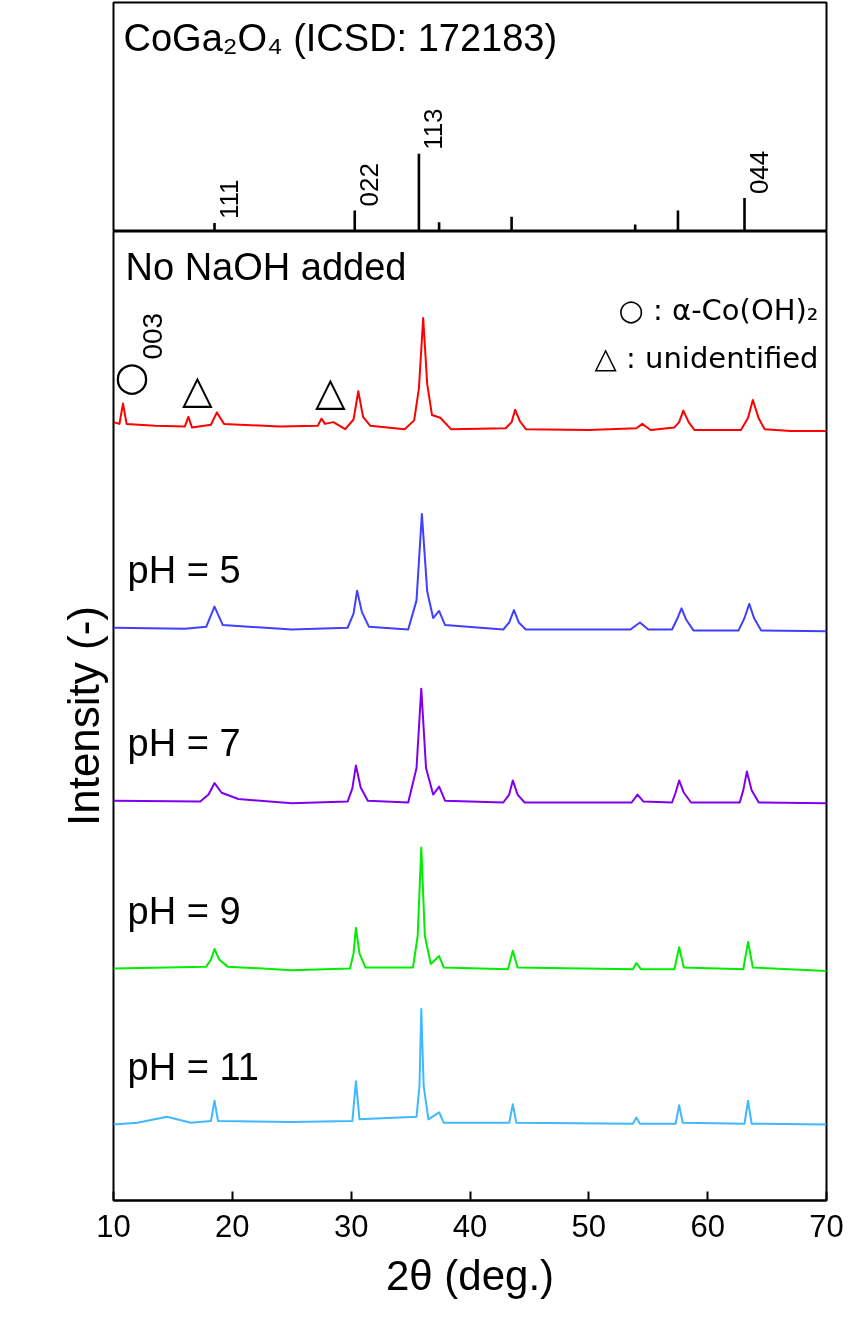  What do you see at coordinates (718, 309) in the screenshot?
I see `annotation: ○ : α-Co(OH)₂` at bounding box center [718, 309].